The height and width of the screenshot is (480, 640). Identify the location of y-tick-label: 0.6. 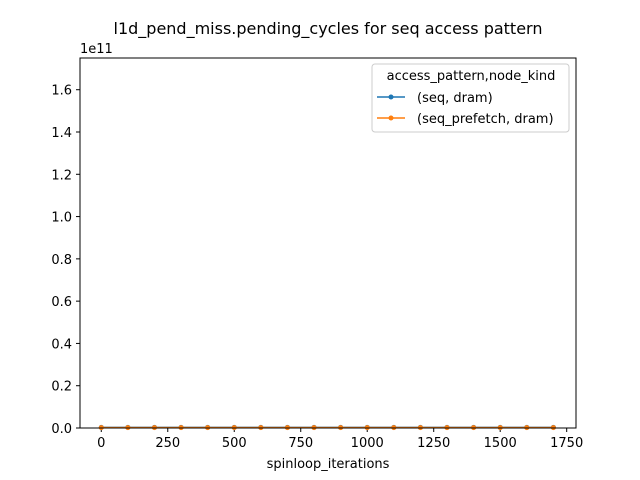
(61, 302).